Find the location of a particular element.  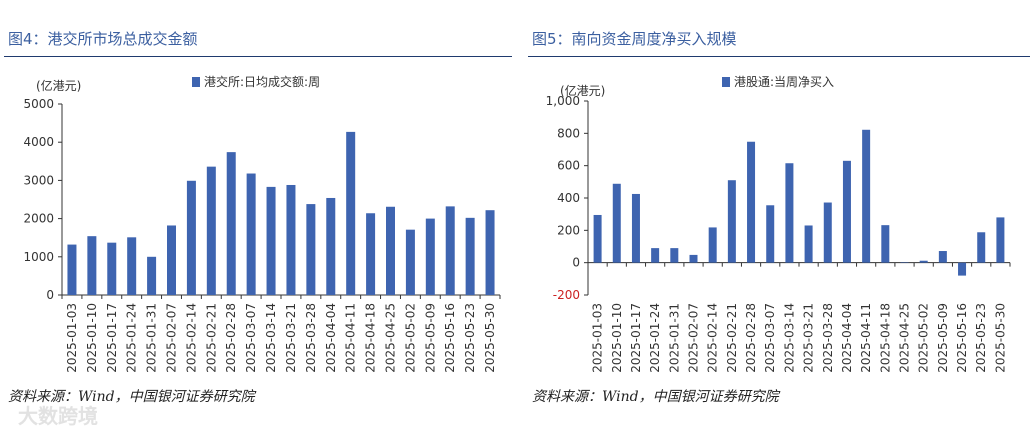

y-tick-label: 1,000 is located at coordinates (563, 101).